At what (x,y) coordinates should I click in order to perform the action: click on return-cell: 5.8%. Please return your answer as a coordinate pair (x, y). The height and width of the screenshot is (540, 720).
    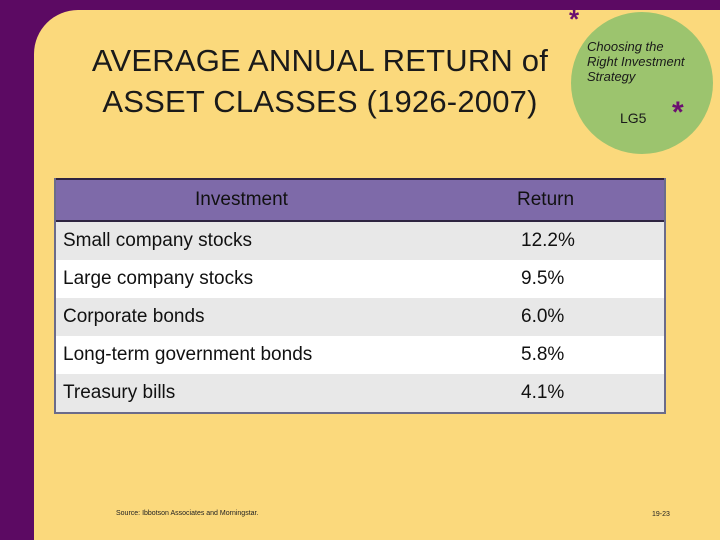
    Looking at the image, I should click on (543, 354).